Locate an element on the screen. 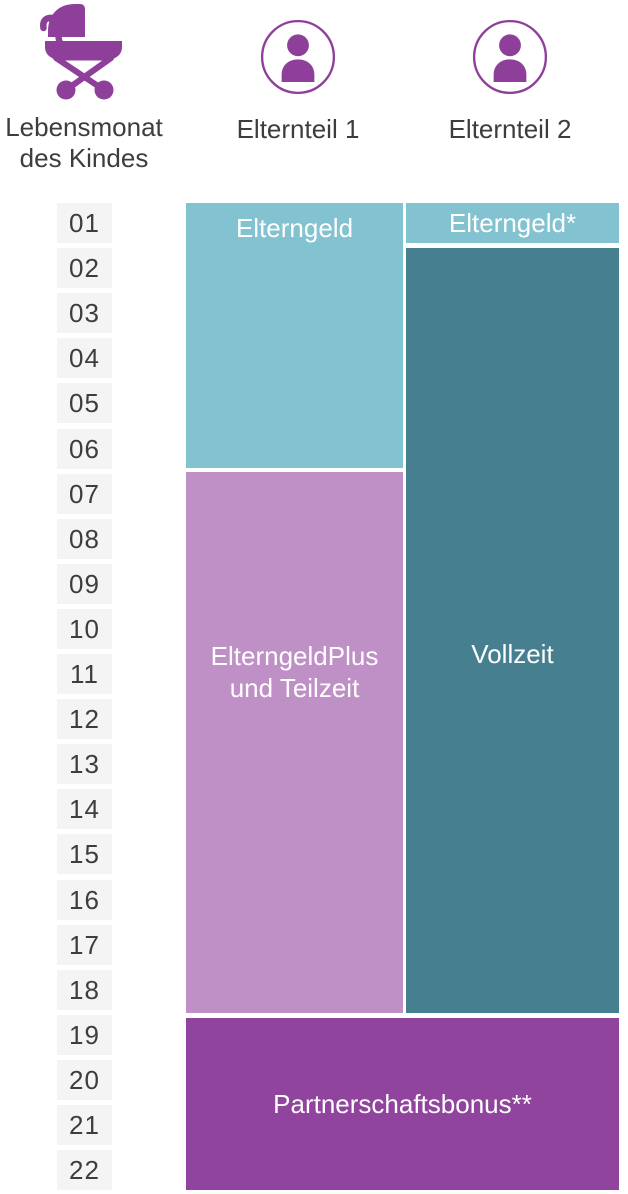 The width and height of the screenshot is (628, 1194). month-cell-06: 06 is located at coordinates (84, 449).